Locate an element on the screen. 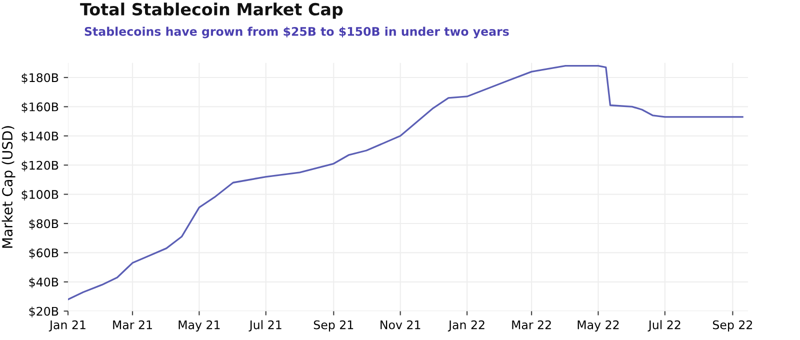 The image size is (800, 340). y-tick-label: $140B is located at coordinates (40, 136).